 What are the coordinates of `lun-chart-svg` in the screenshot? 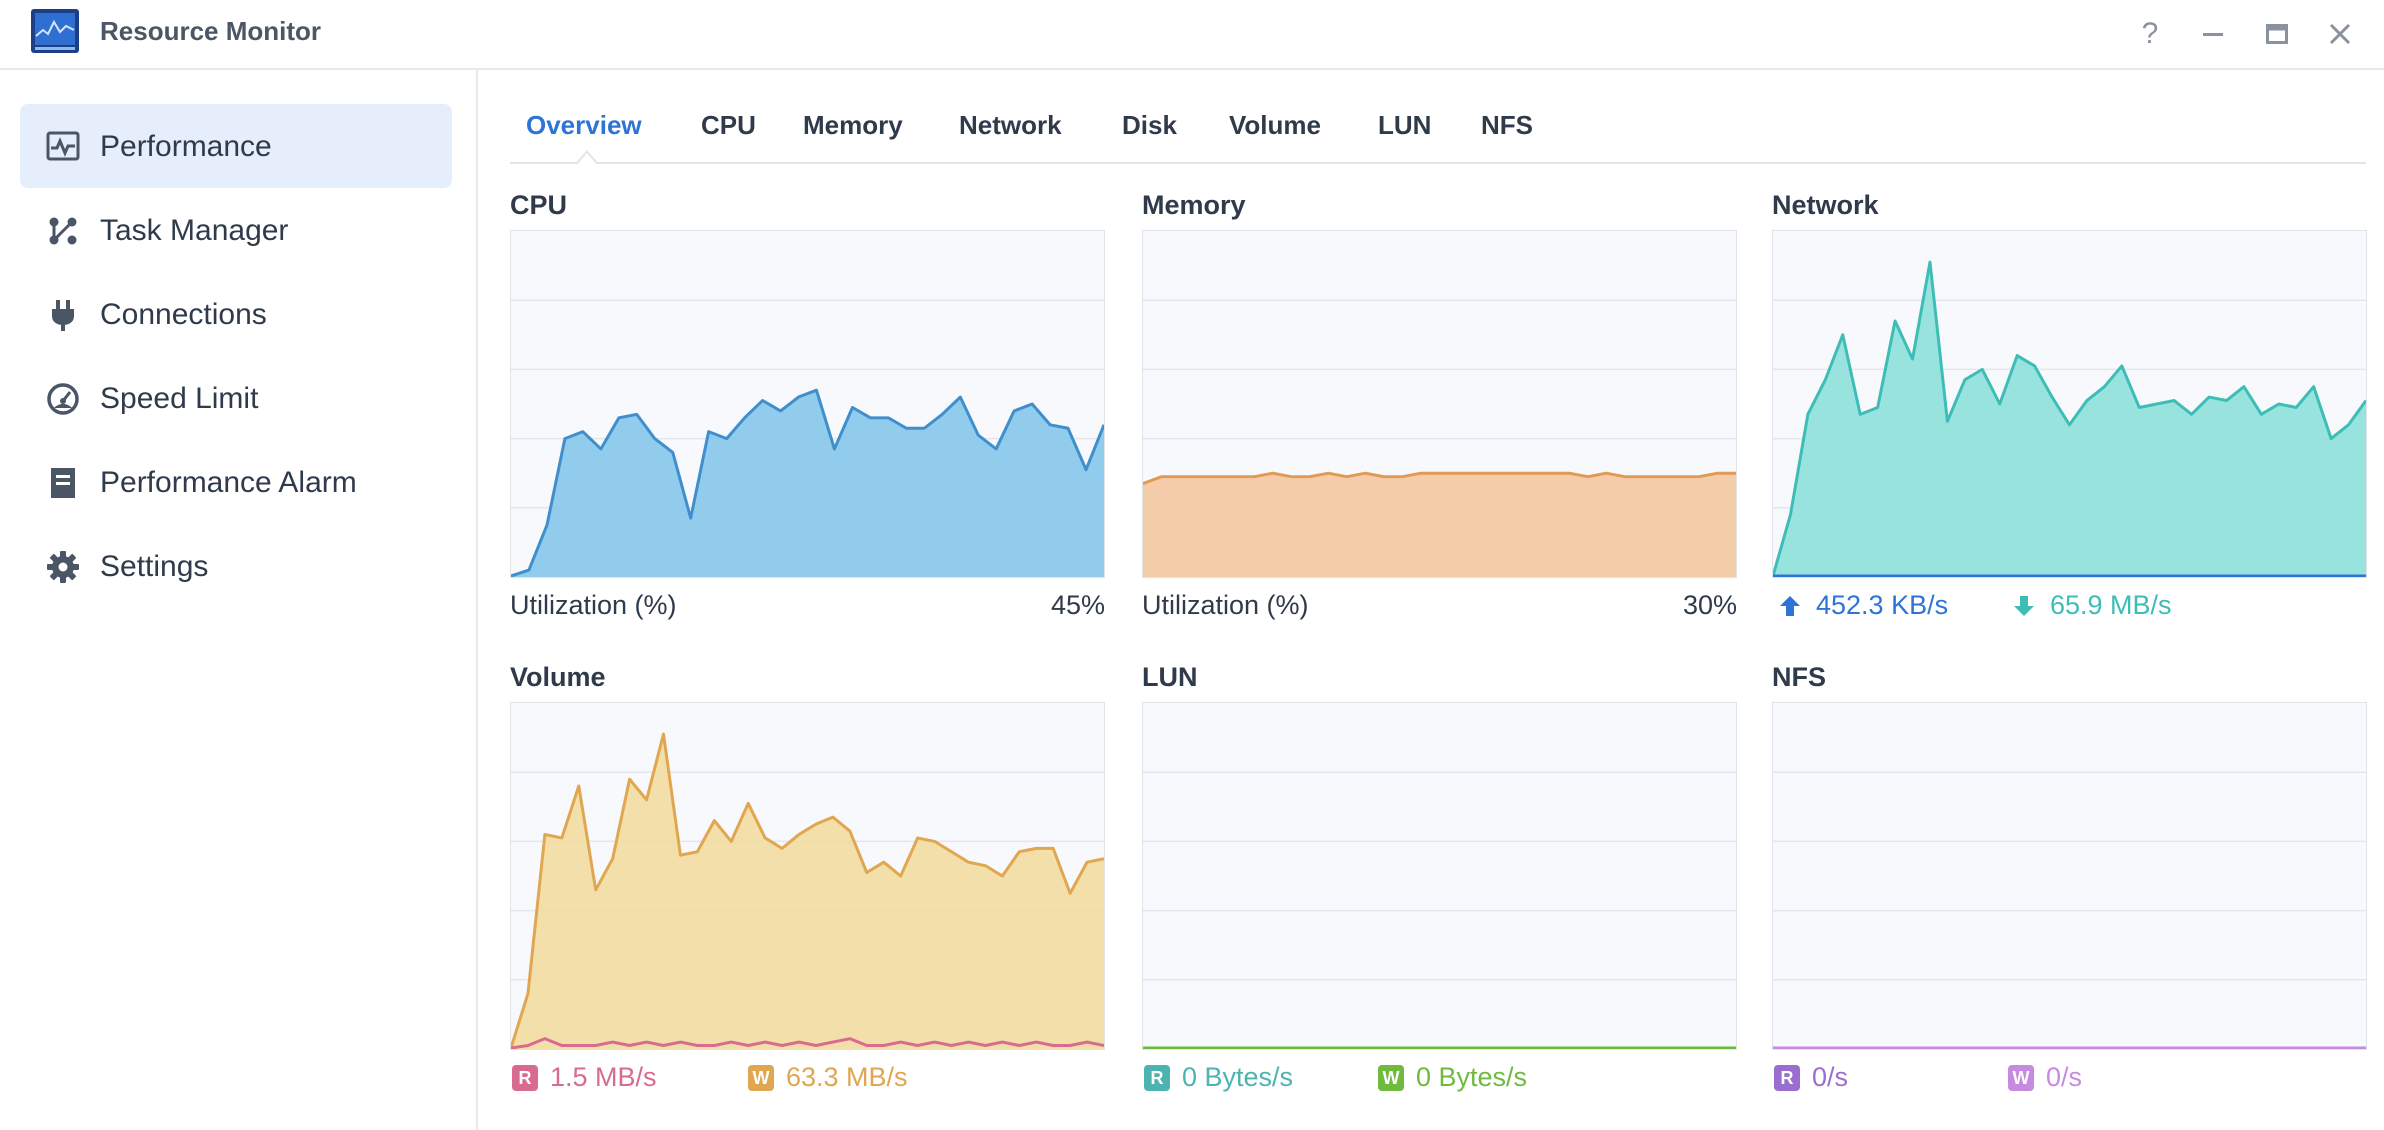 It's located at (1439, 910).